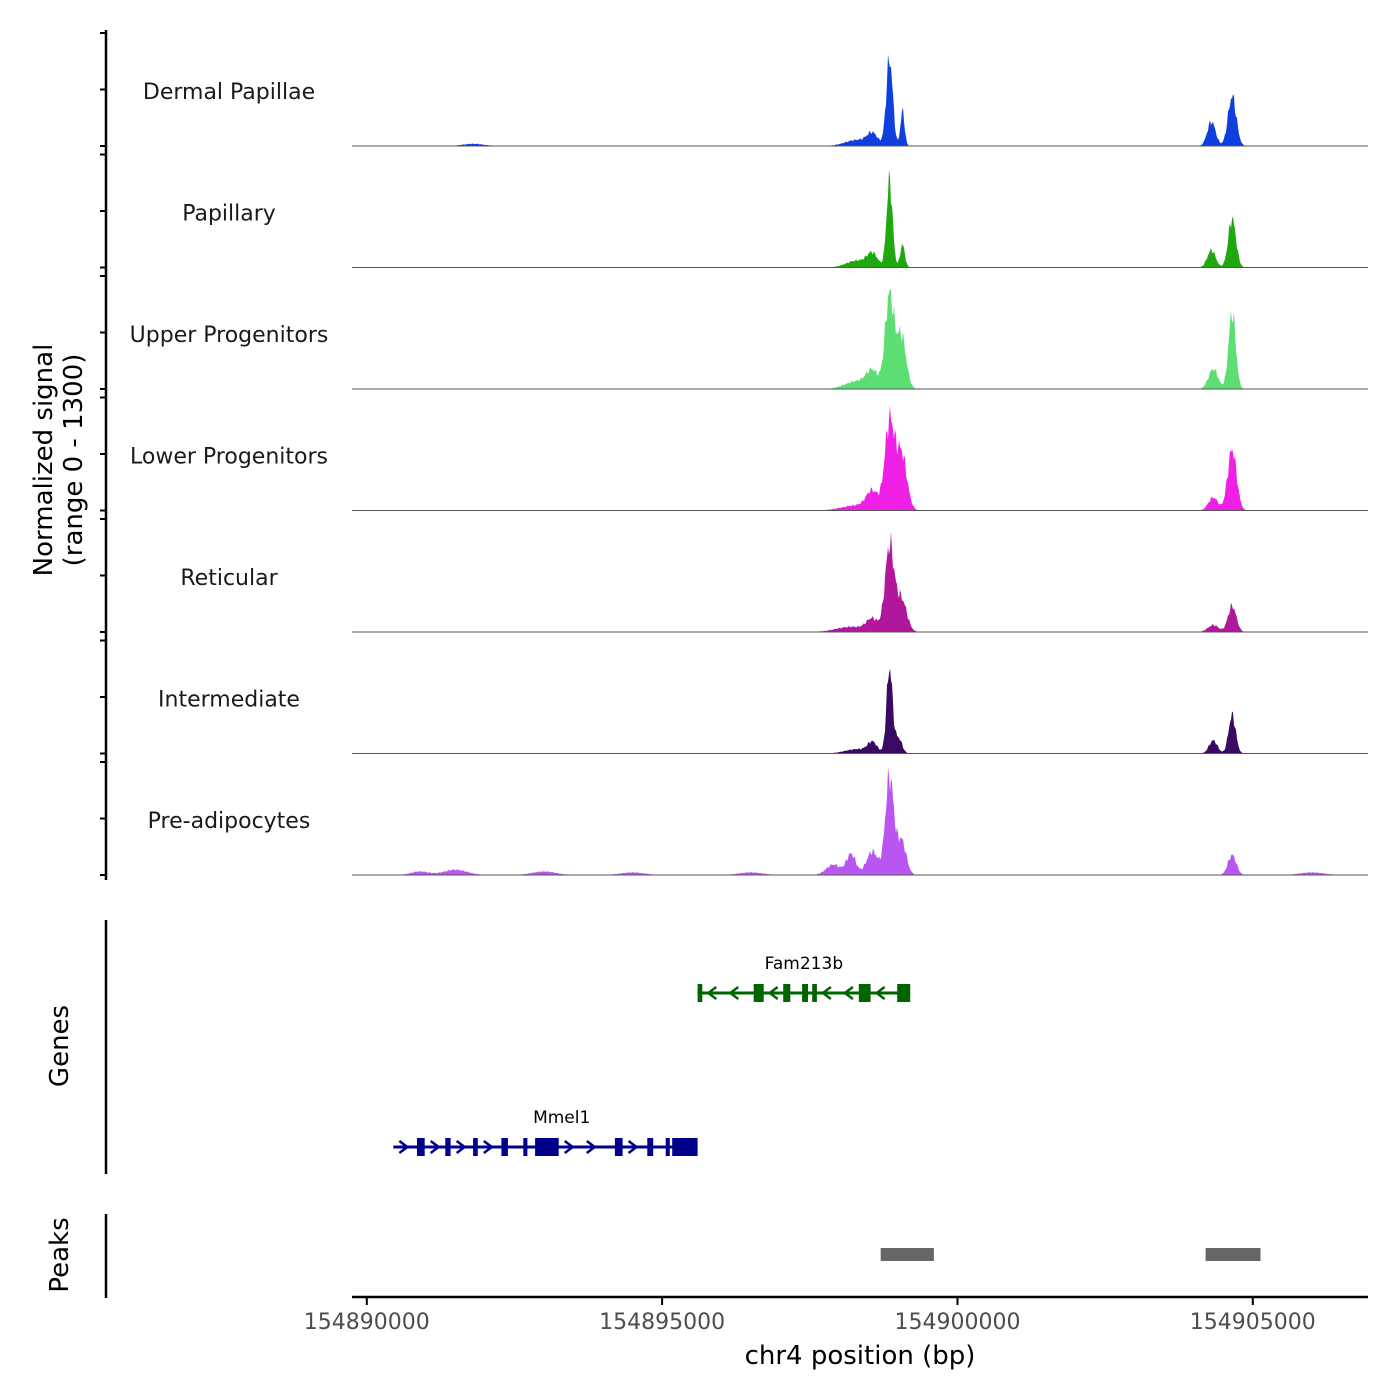  What do you see at coordinates (545, 1132) in the screenshot?
I see `gene-Mmel1: Mmel1` at bounding box center [545, 1132].